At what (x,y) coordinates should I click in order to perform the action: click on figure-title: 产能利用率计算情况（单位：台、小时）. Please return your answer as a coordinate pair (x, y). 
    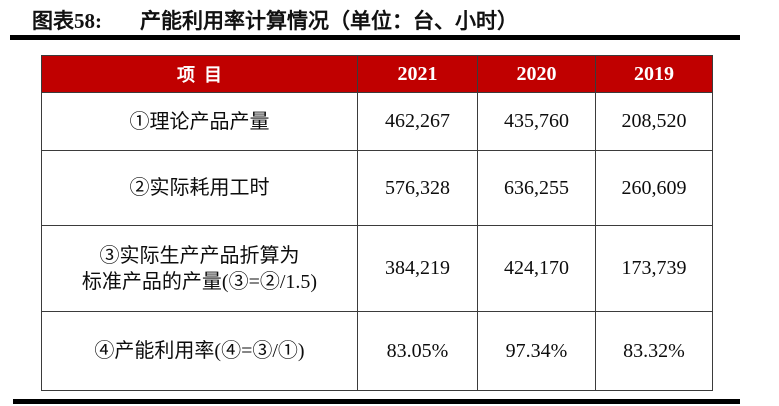
    Looking at the image, I should click on (329, 21).